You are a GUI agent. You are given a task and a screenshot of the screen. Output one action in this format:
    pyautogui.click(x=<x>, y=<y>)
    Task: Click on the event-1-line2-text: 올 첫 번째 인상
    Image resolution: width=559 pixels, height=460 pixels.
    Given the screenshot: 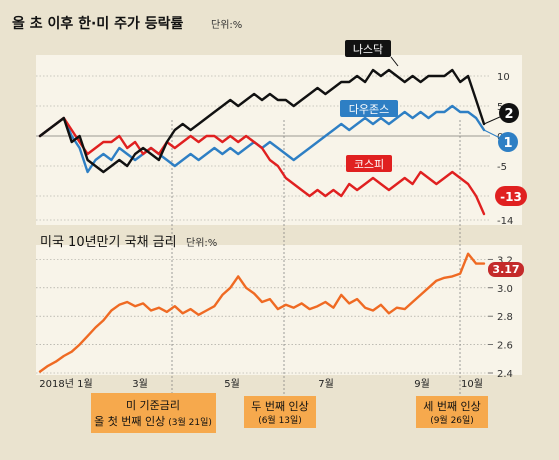 What is the action you would take?
    pyautogui.click(x=129, y=421)
    